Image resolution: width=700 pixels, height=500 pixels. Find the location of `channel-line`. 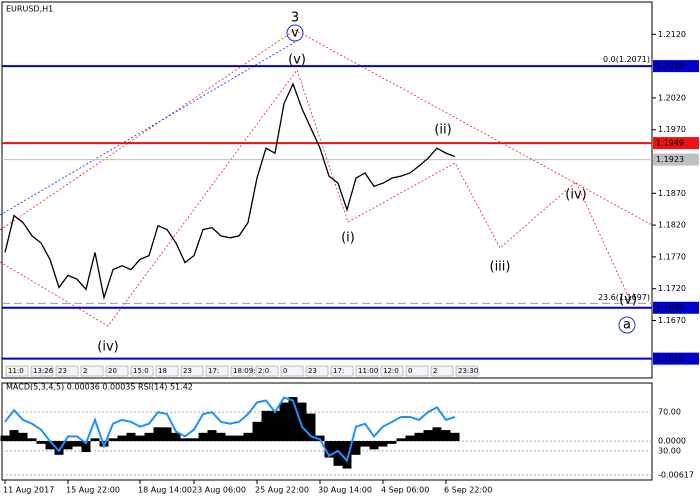

channel-line is located at coordinates (148, 128).